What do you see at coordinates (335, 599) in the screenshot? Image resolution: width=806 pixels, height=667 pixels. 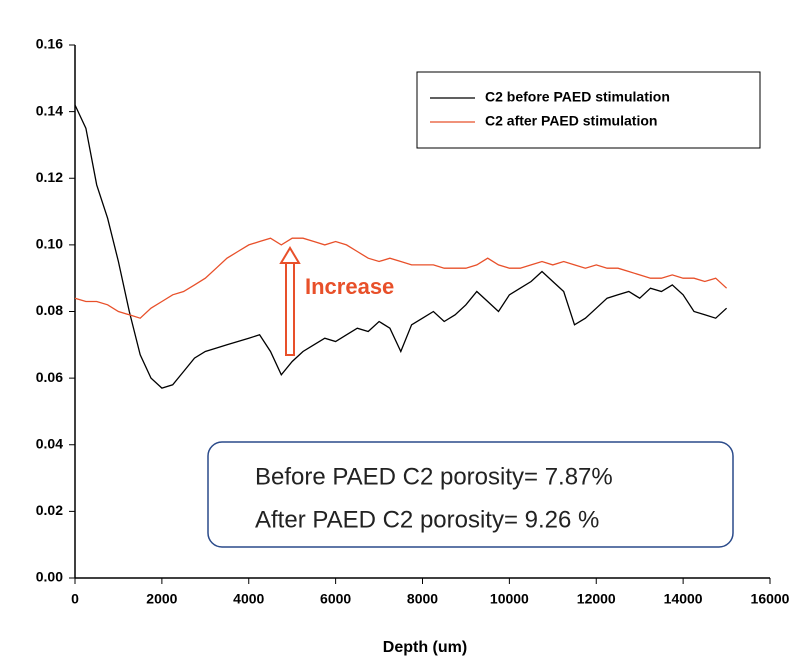 I see `x-tick-label: 6000` at bounding box center [335, 599].